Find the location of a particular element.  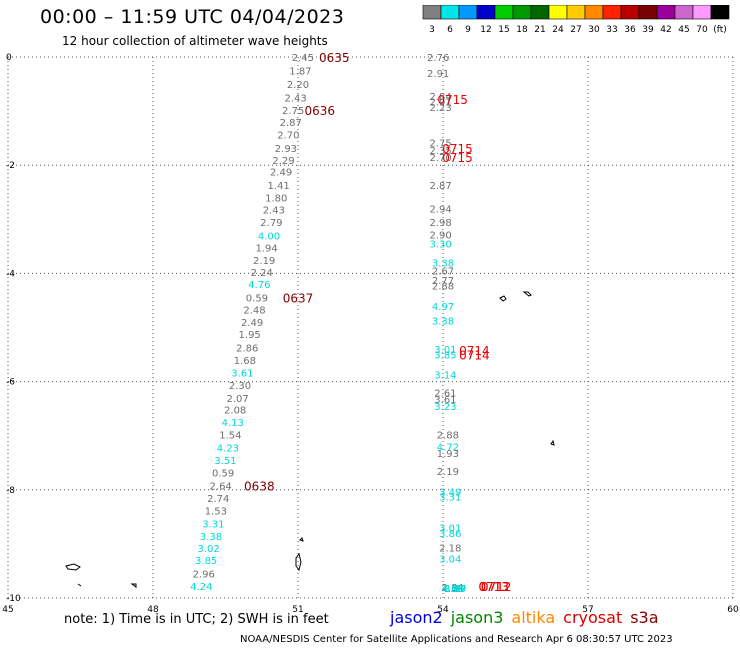

swh-point: 2.29 is located at coordinates (283, 161).